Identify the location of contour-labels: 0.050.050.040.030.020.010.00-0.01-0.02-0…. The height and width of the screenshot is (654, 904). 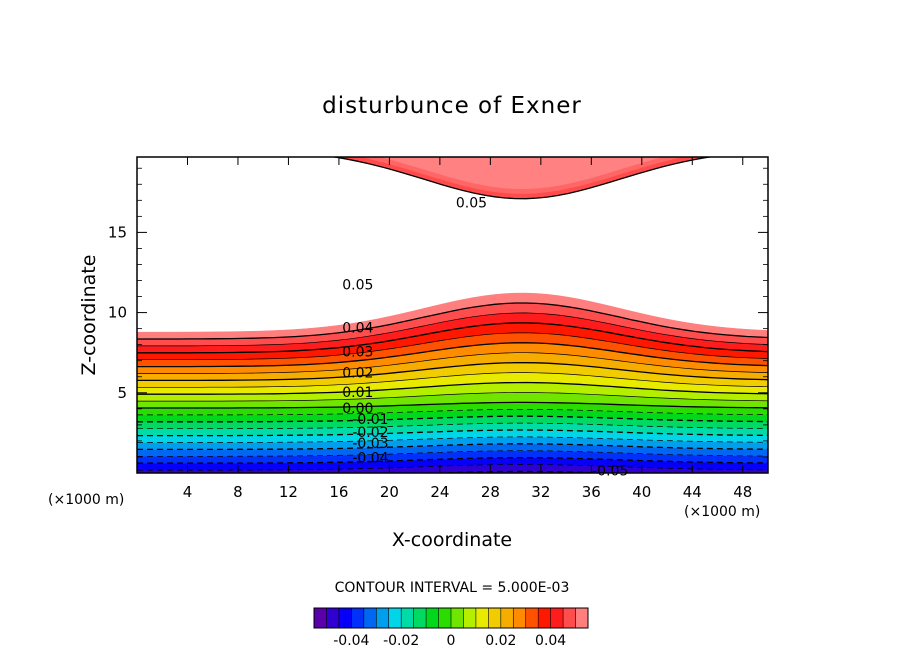
(485, 338).